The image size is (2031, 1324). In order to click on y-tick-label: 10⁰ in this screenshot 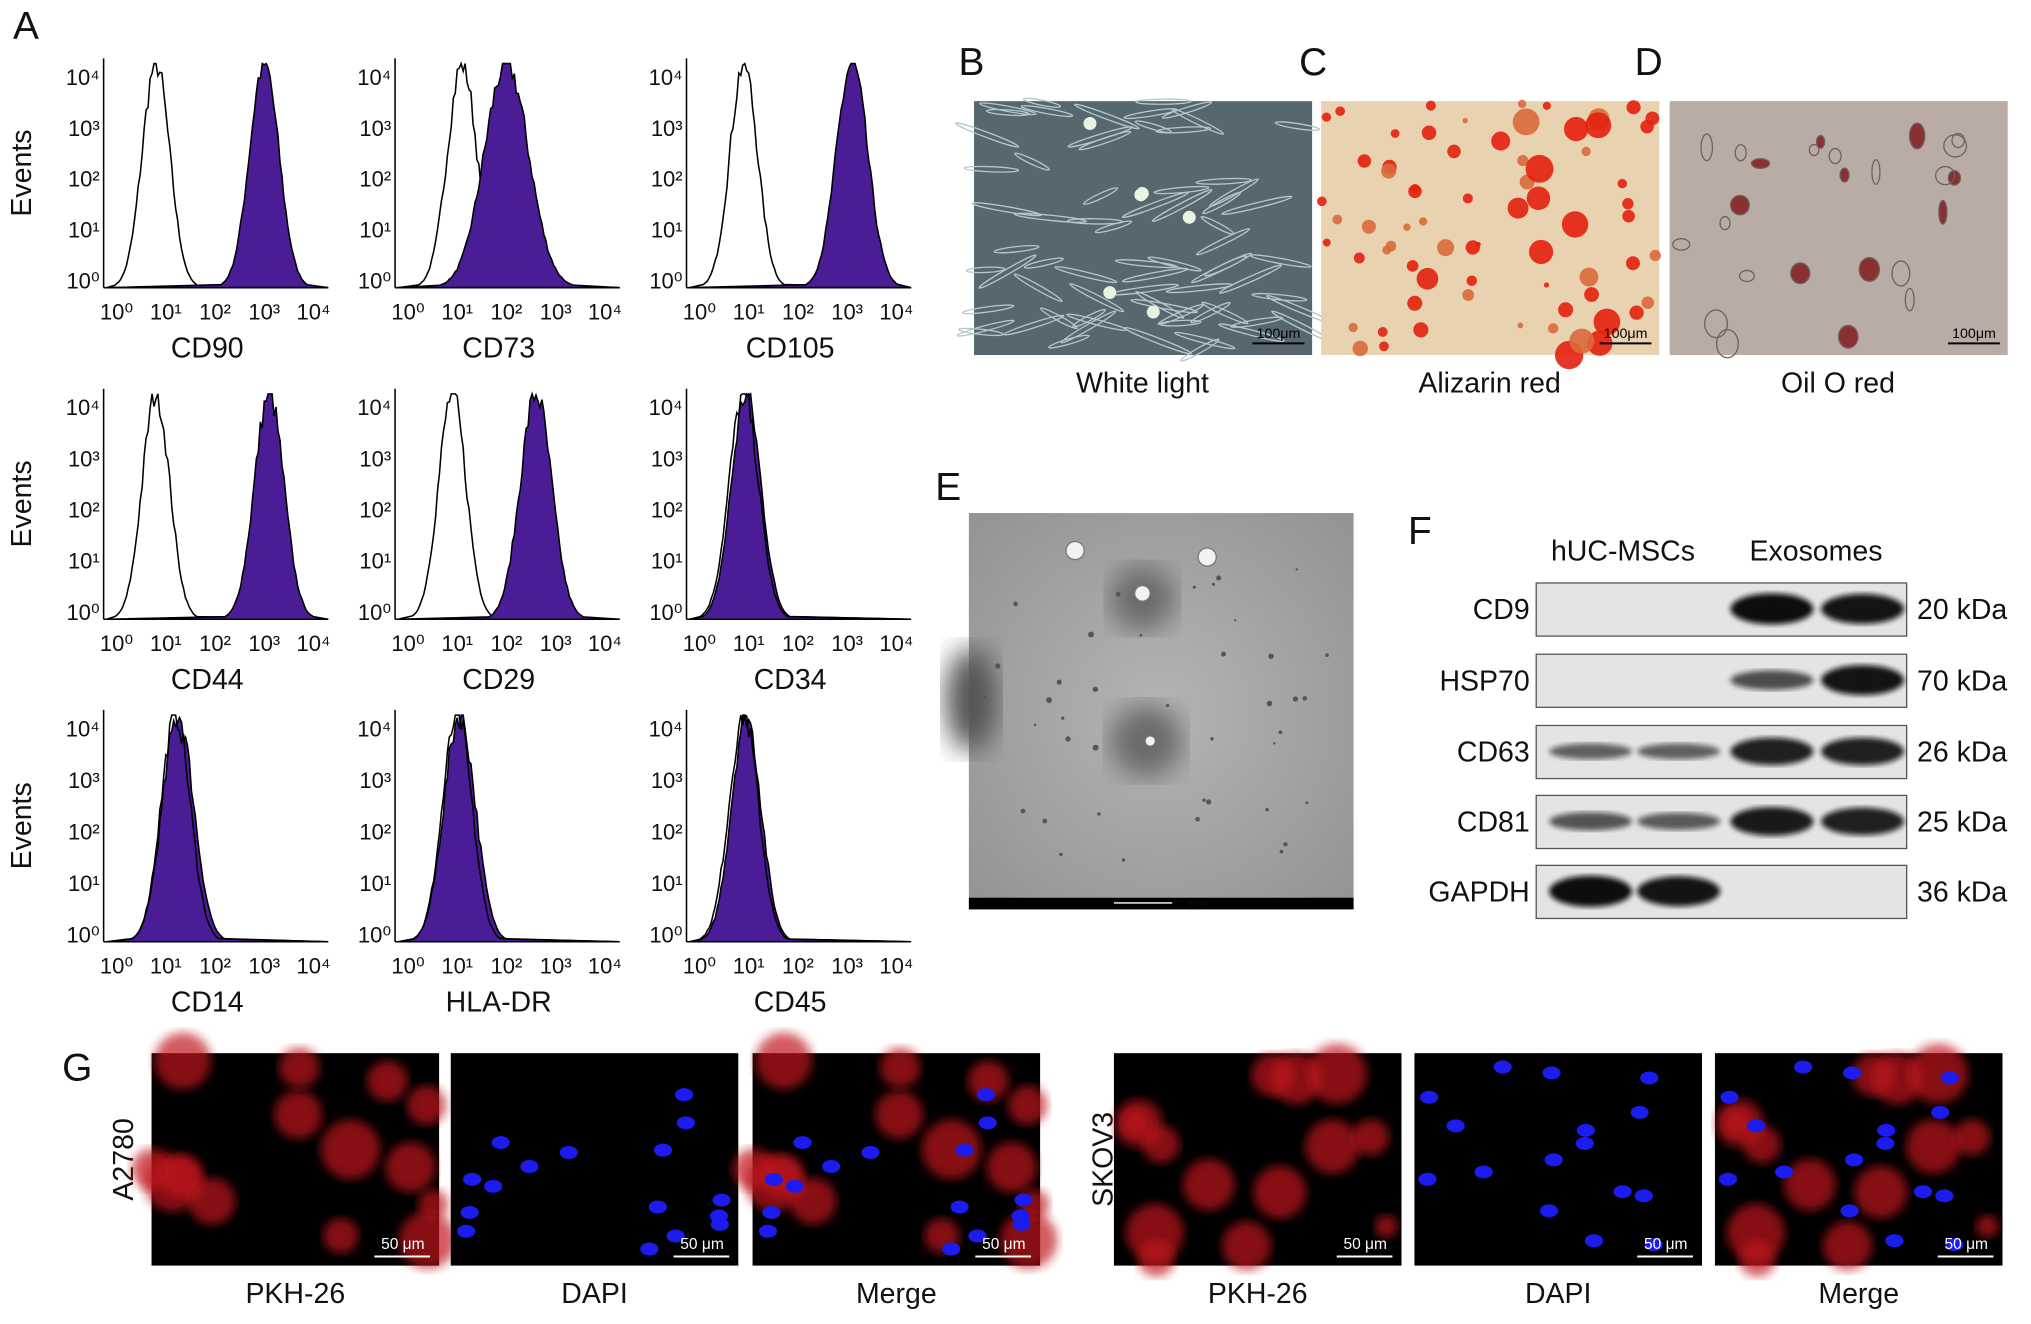, I will do `click(374, 934)`.